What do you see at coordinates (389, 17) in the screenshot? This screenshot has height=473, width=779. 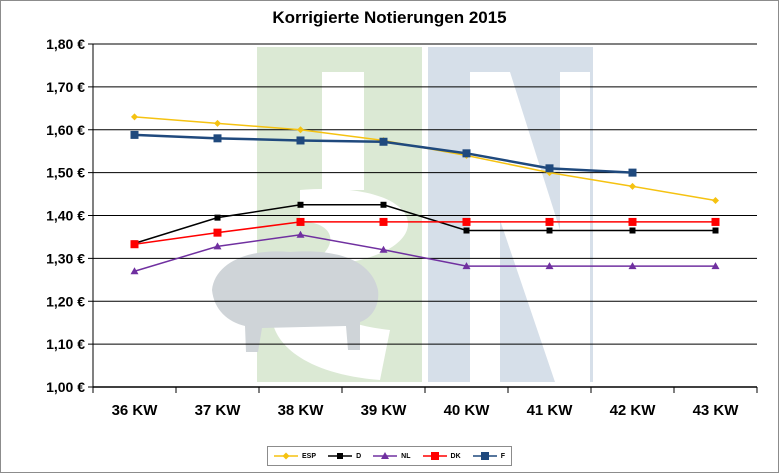 I see `chart-title: Korrigierte Notierungen 2015` at bounding box center [389, 17].